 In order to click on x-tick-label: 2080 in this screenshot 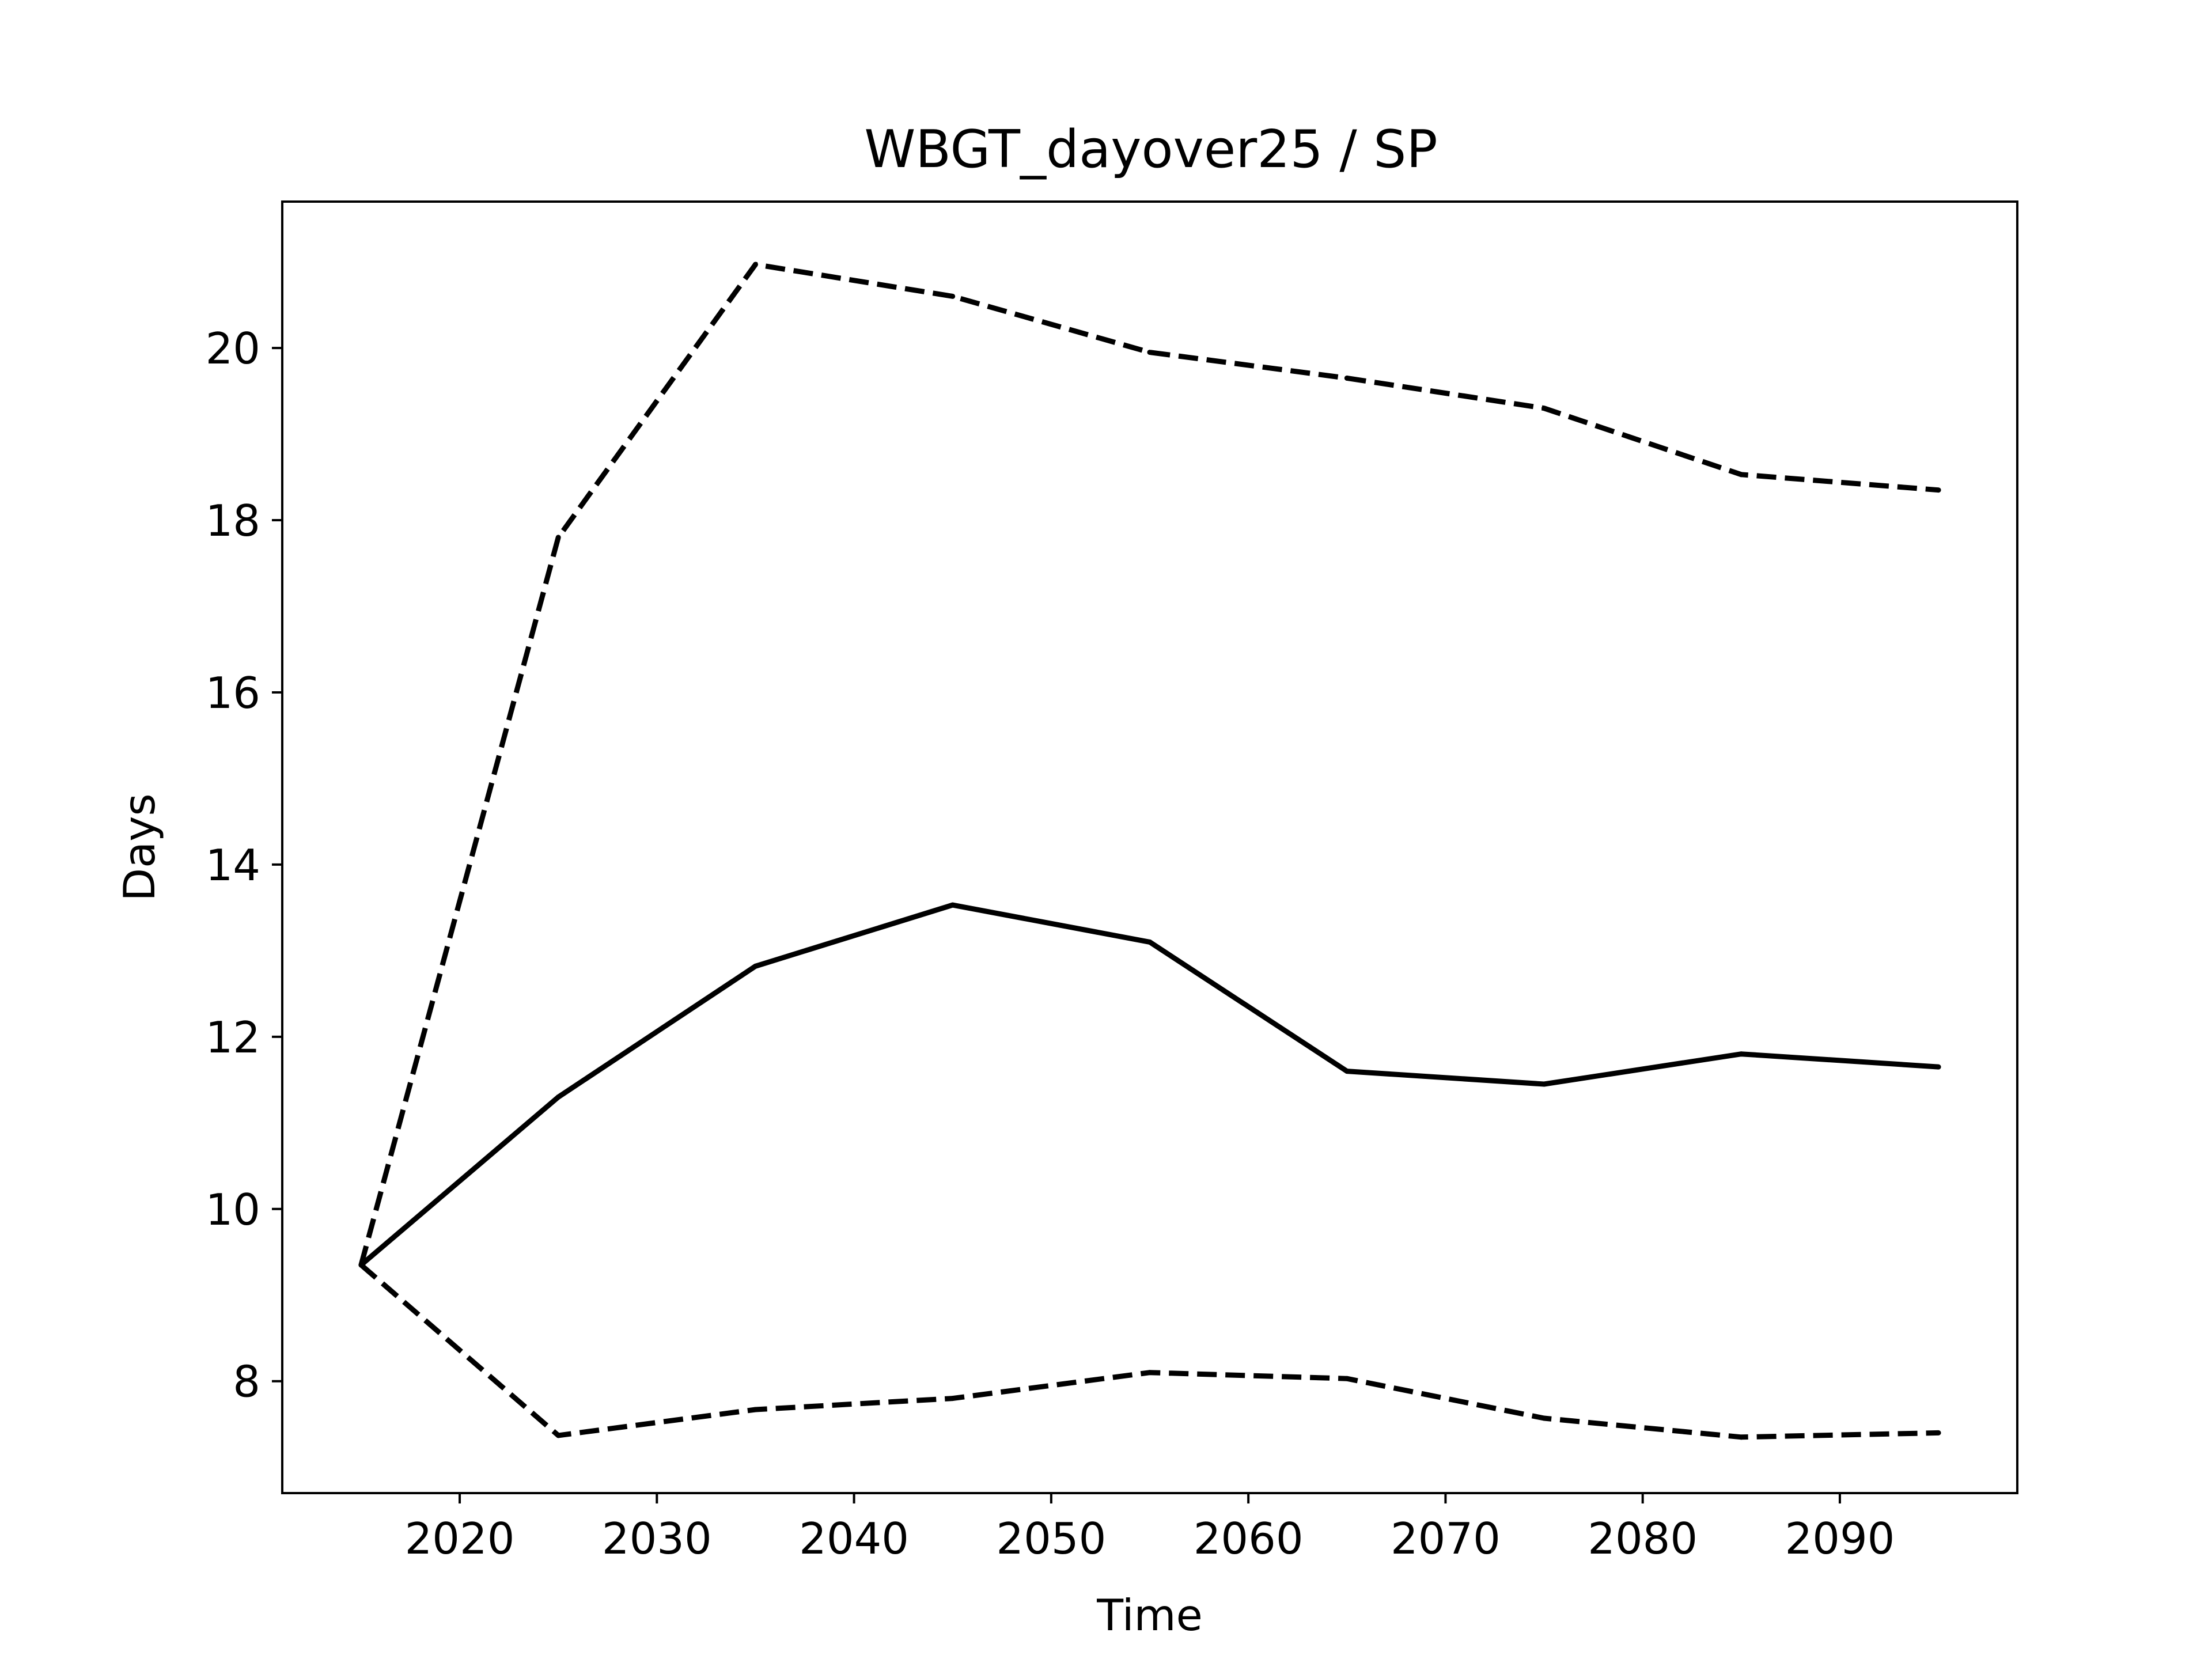, I will do `click(1643, 1538)`.